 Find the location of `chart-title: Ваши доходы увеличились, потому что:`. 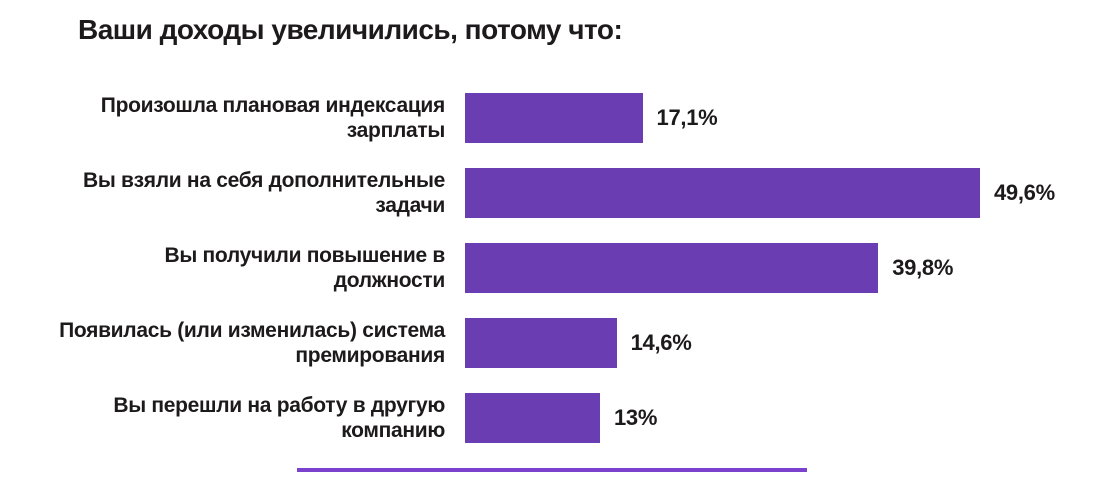

chart-title: Ваши доходы увеличились, потому что: is located at coordinates (350, 29).